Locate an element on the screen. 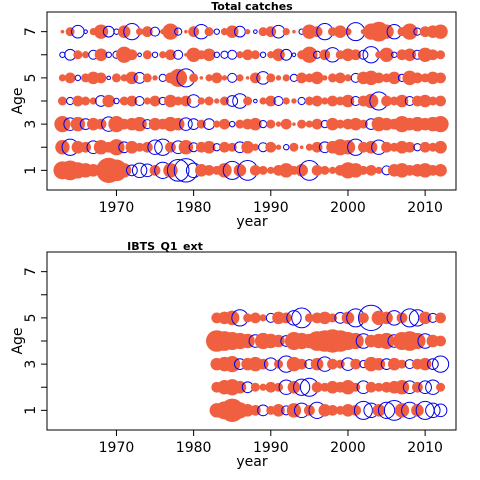  x-axis: 1970 1980 1990 2000 2010 is located at coordinates (271, 443).